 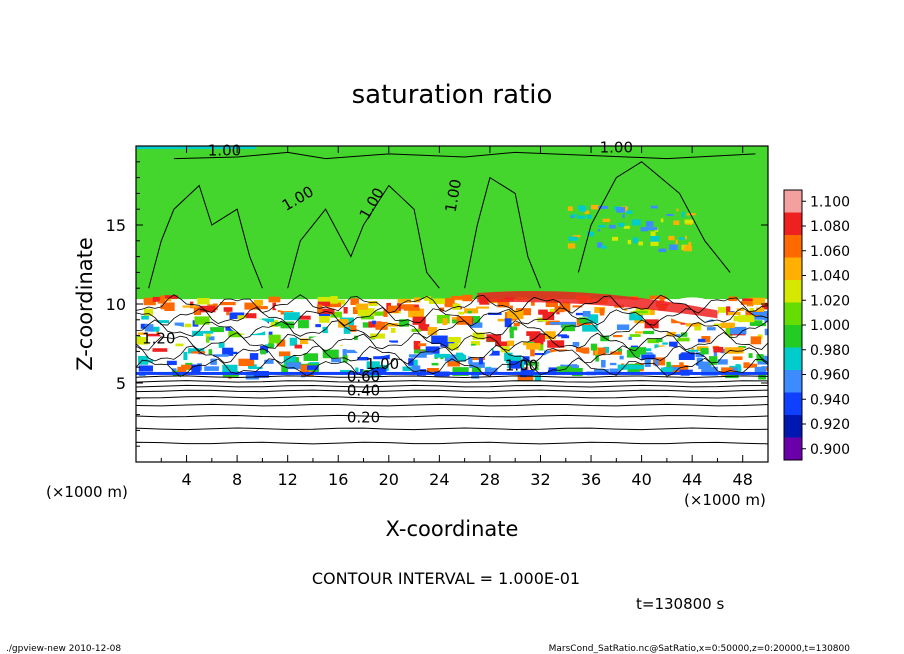 I want to click on chart-title: saturation ratio, so click(x=452, y=95).